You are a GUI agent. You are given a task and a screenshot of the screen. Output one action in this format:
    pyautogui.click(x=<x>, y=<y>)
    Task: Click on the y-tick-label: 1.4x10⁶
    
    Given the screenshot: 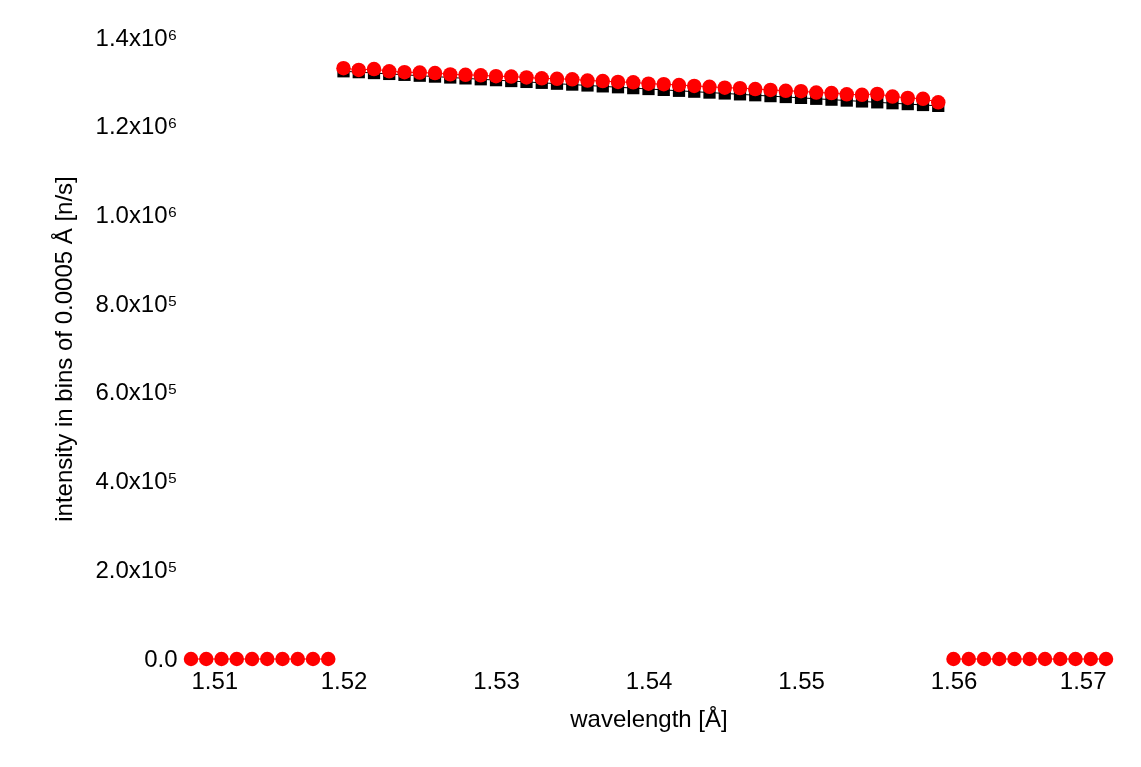 What is the action you would take?
    pyautogui.click(x=136, y=37)
    